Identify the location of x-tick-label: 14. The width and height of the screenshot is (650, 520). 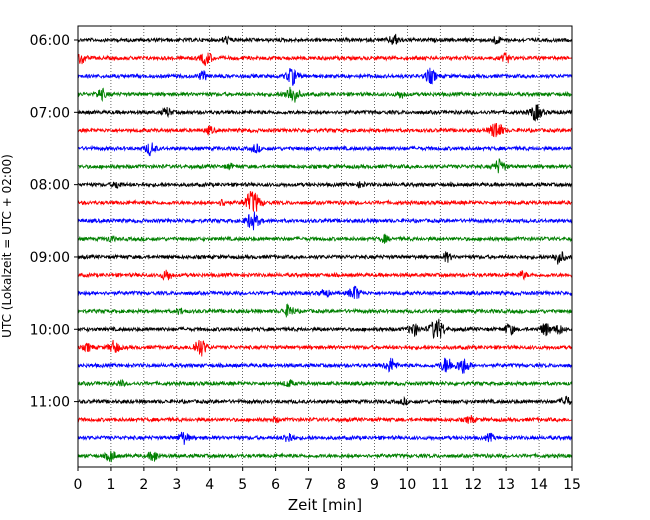
(539, 485).